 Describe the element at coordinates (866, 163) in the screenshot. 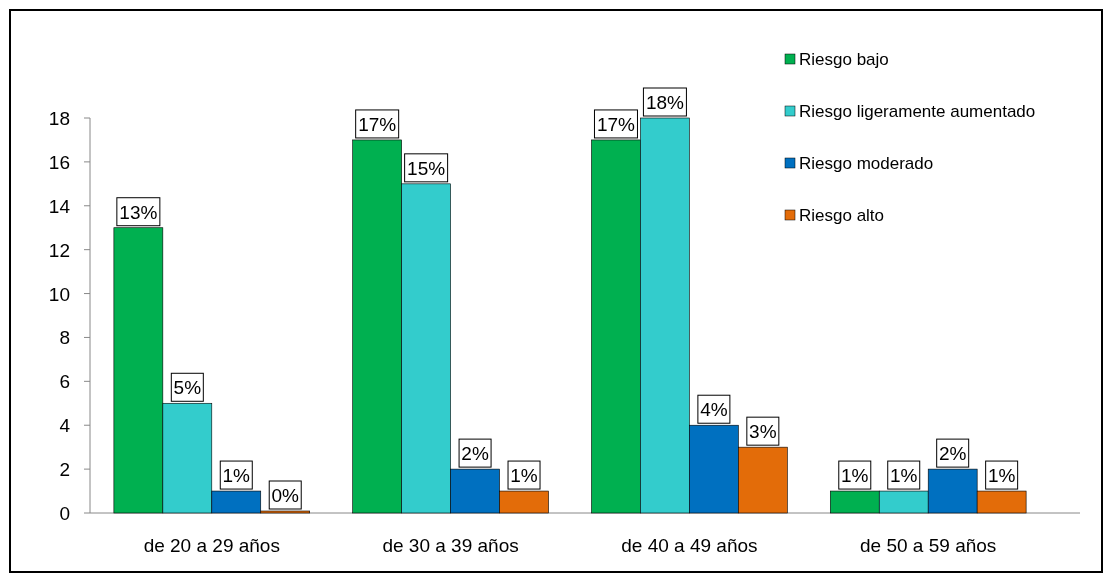

I see `legend-label: Riesgo moderado` at that location.